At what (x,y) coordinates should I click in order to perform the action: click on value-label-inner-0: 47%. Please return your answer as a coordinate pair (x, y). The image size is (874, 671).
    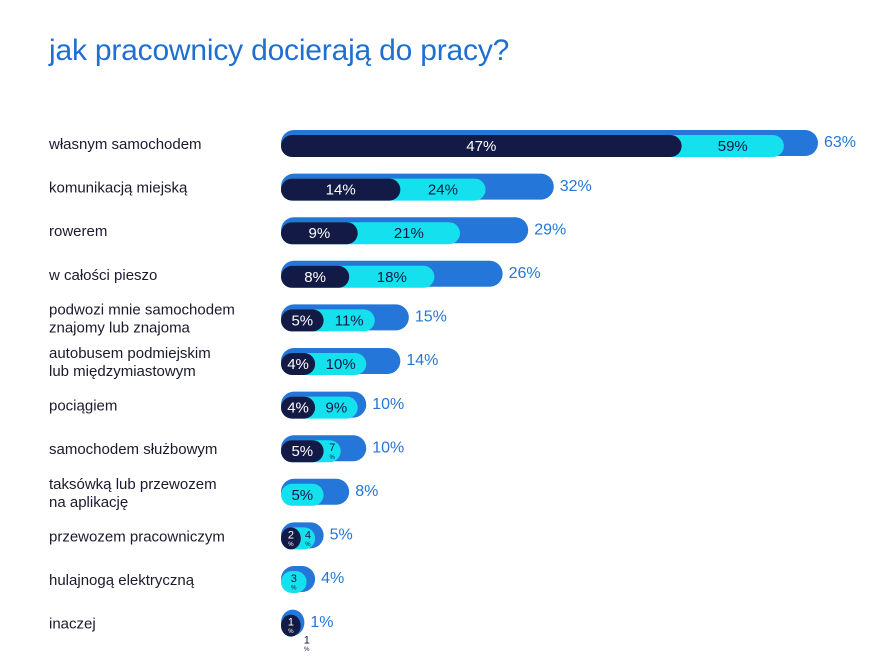
    Looking at the image, I should click on (481, 146).